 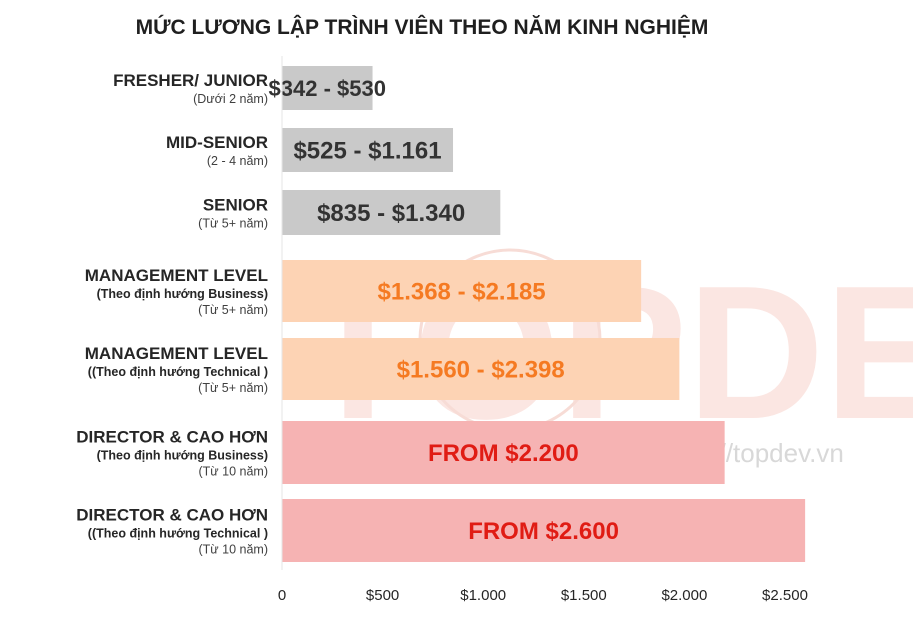 I want to click on x-tick-label: $1.000, so click(x=483, y=595).